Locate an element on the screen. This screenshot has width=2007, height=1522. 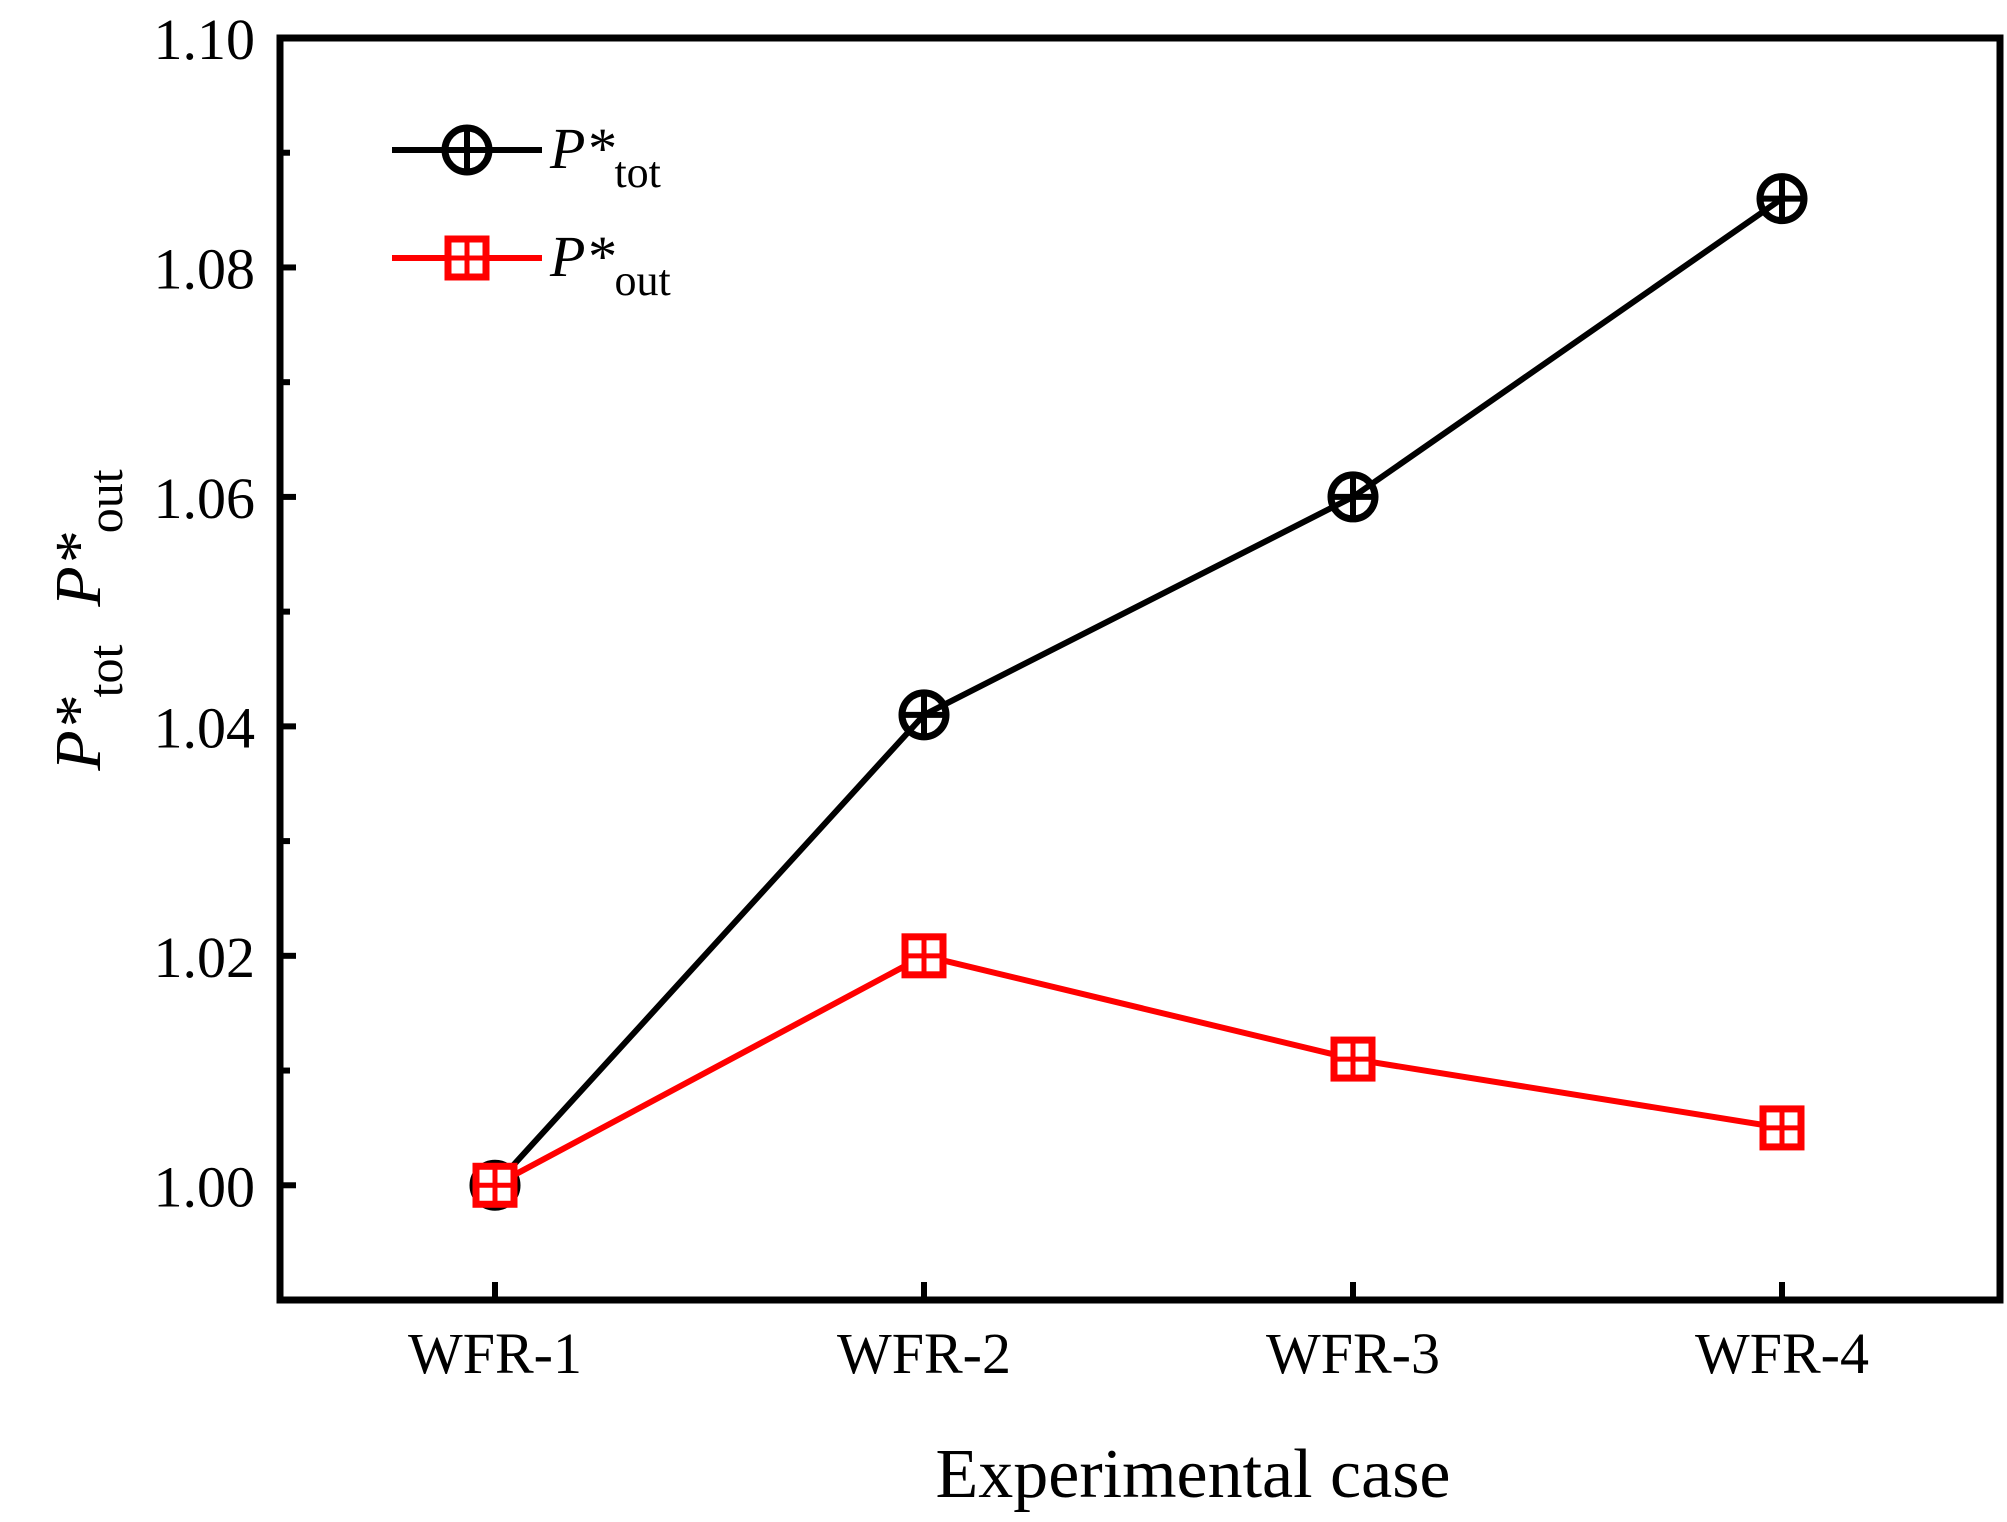
y-axis-title-text: P*totP*out is located at coordinates (87, 620).